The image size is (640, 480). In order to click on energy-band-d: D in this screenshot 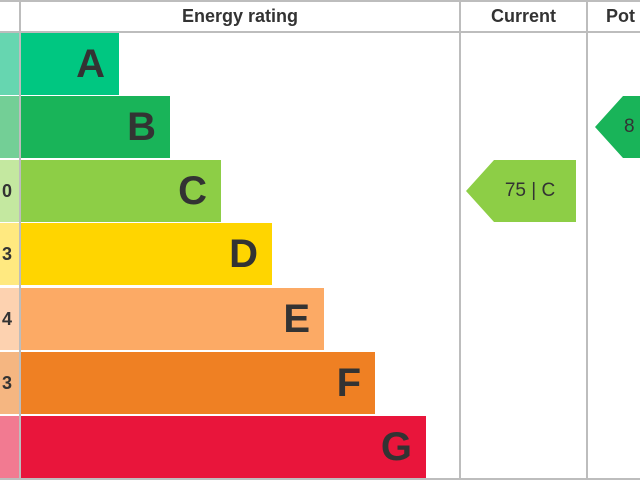, I will do `click(146, 254)`.